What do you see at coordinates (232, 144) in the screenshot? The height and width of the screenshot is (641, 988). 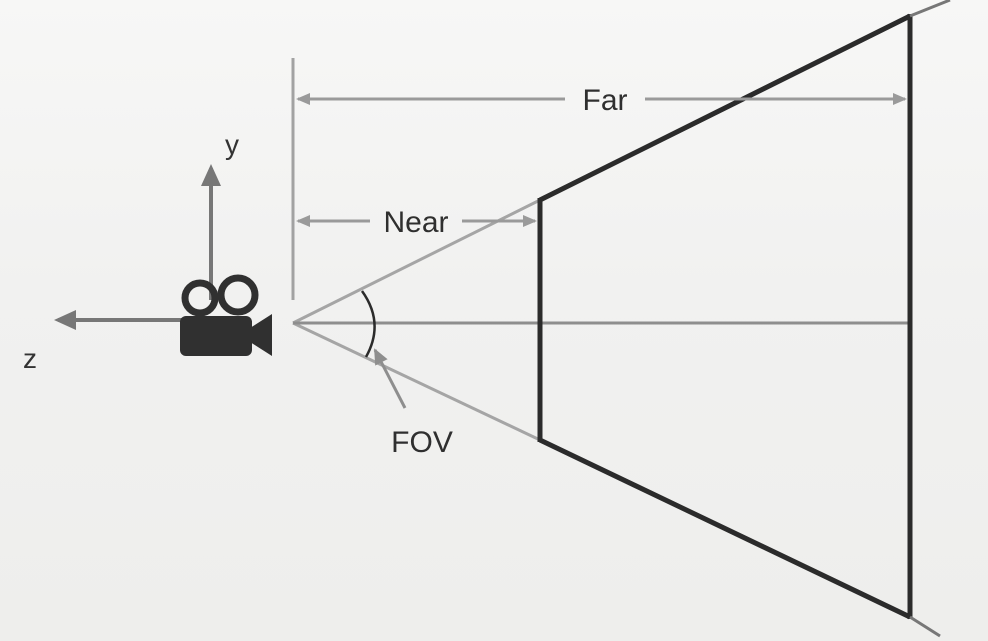 I see `y-axis-label: y` at bounding box center [232, 144].